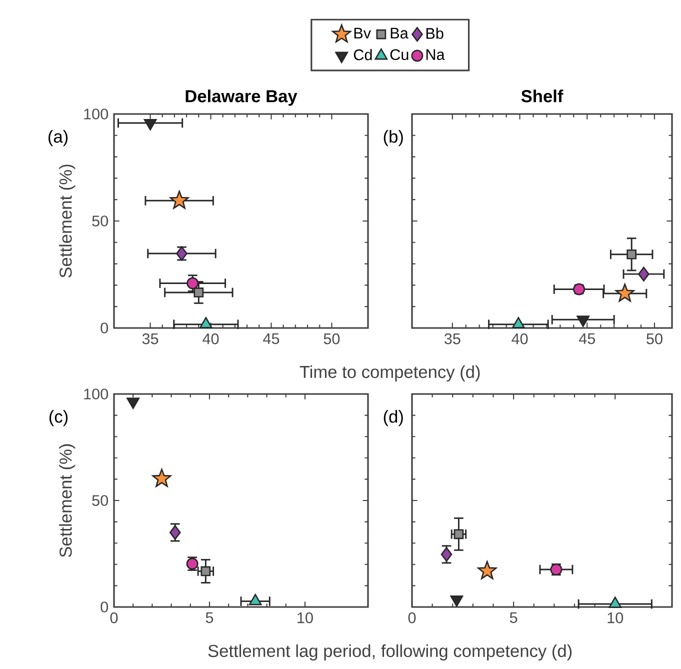 The image size is (681, 669). Describe the element at coordinates (390, 652) in the screenshot. I see `x-axis-title: Settlement lag period, following competency (d)` at that location.